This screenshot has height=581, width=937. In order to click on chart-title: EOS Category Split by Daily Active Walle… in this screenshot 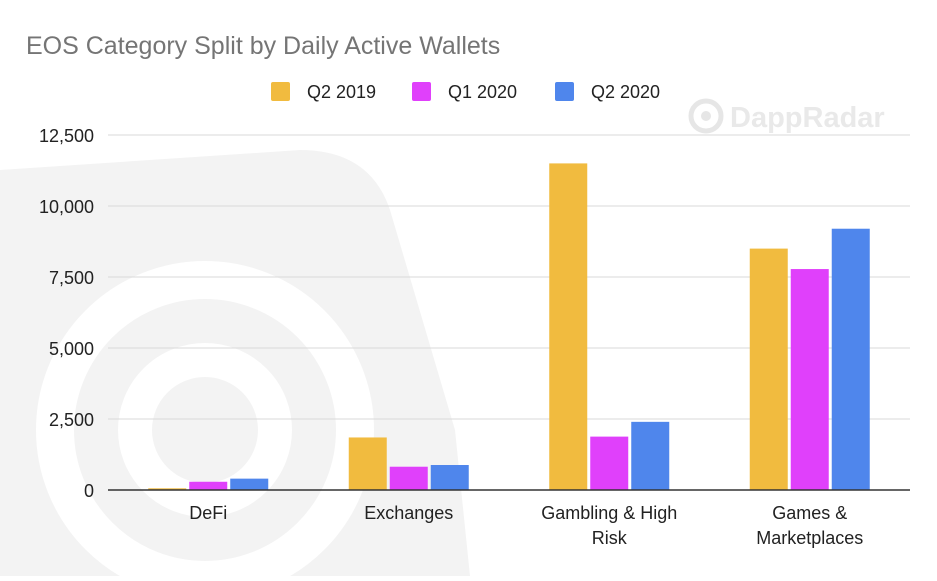, I will do `click(263, 46)`.